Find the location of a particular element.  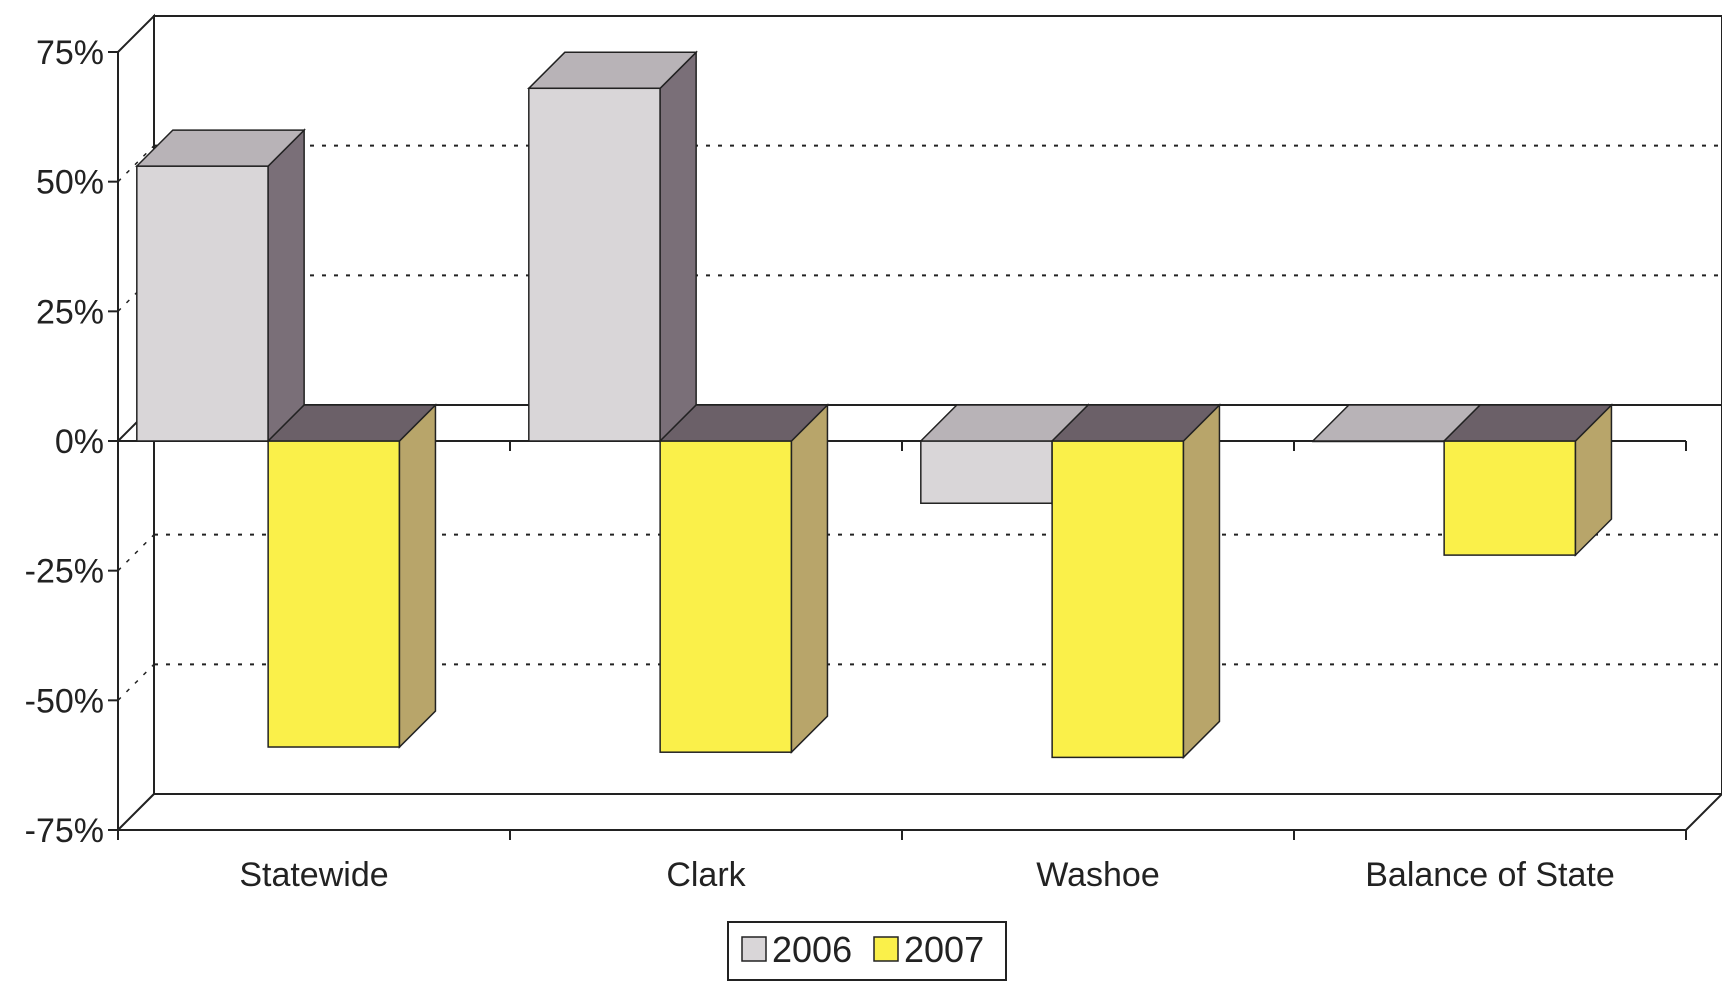

y-tick-label: 0% is located at coordinates (79, 442).